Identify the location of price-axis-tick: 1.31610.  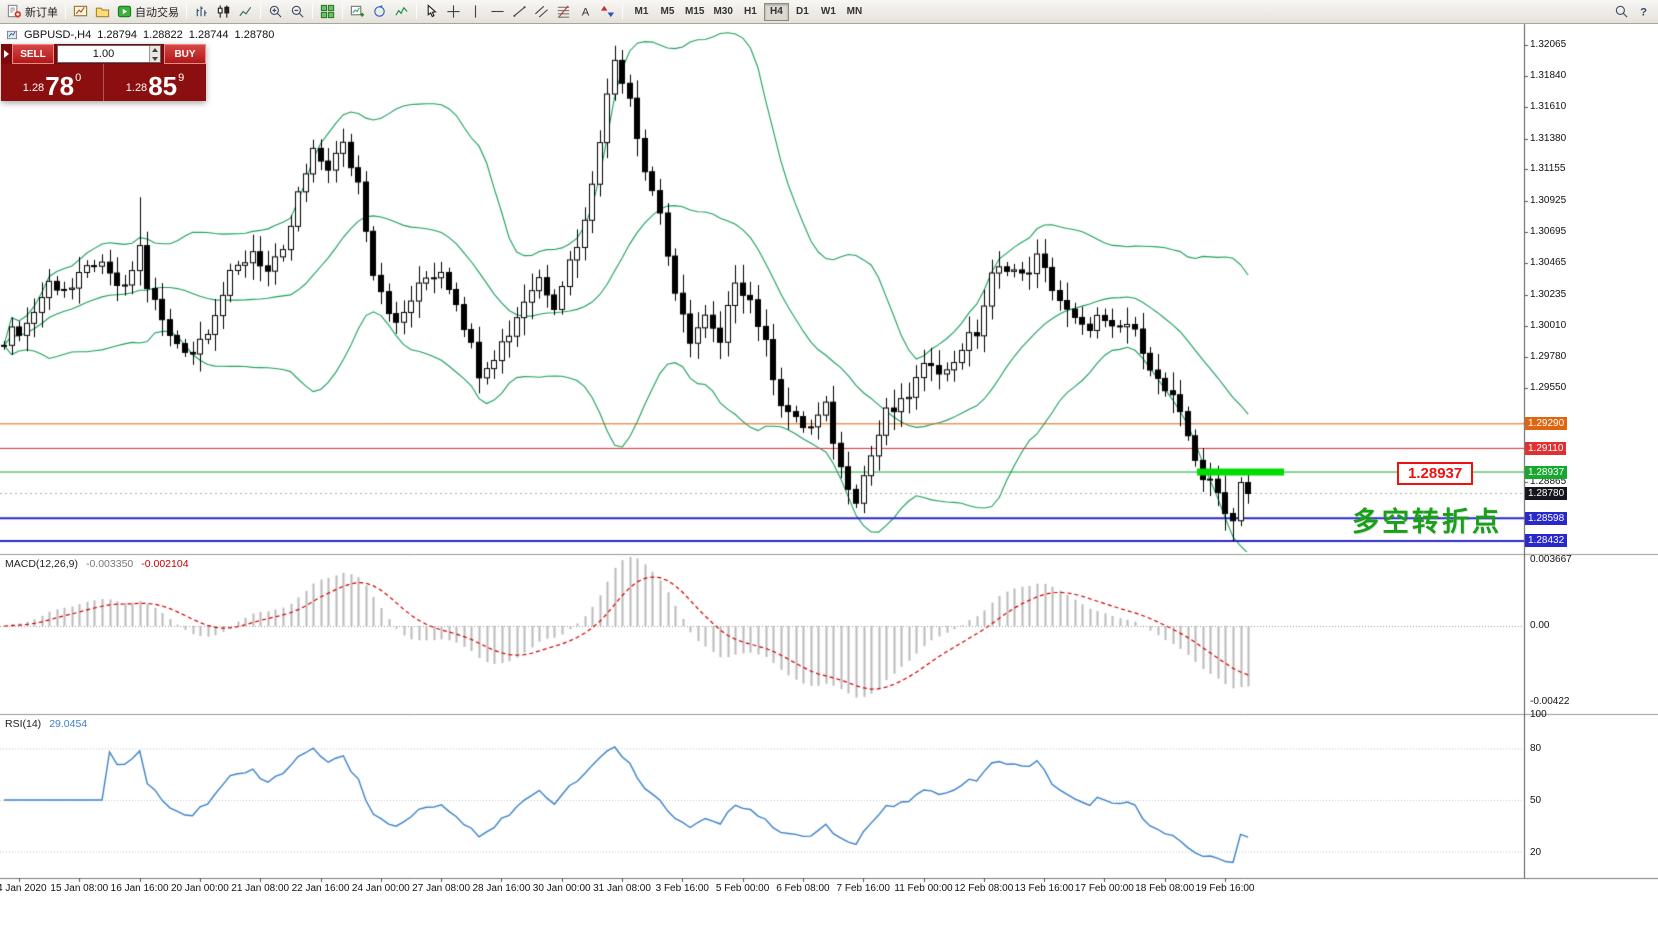
(1548, 107).